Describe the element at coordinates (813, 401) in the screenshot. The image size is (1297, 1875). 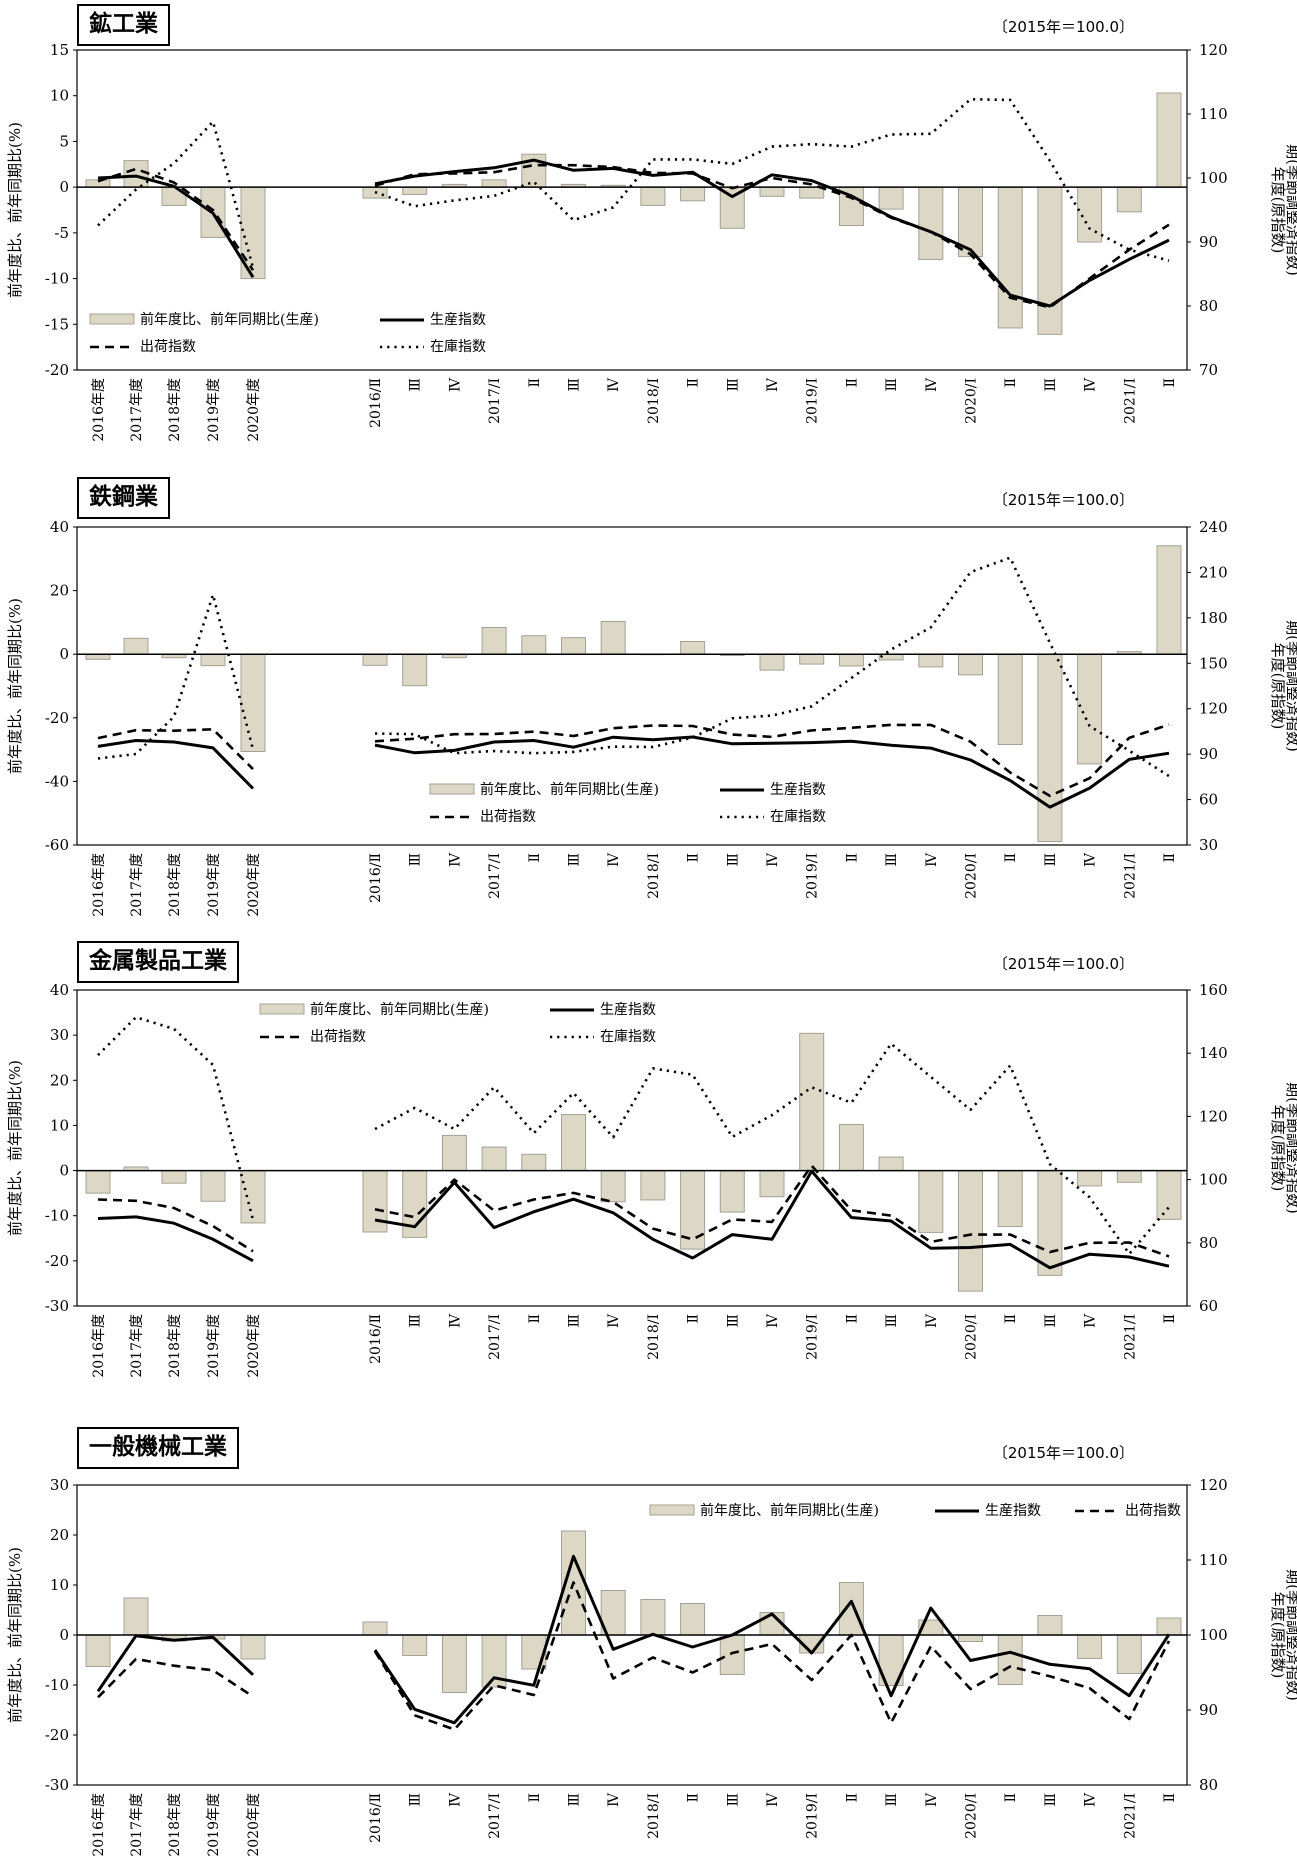
I see `x-tick-label: 2019/Ⅰ` at that location.